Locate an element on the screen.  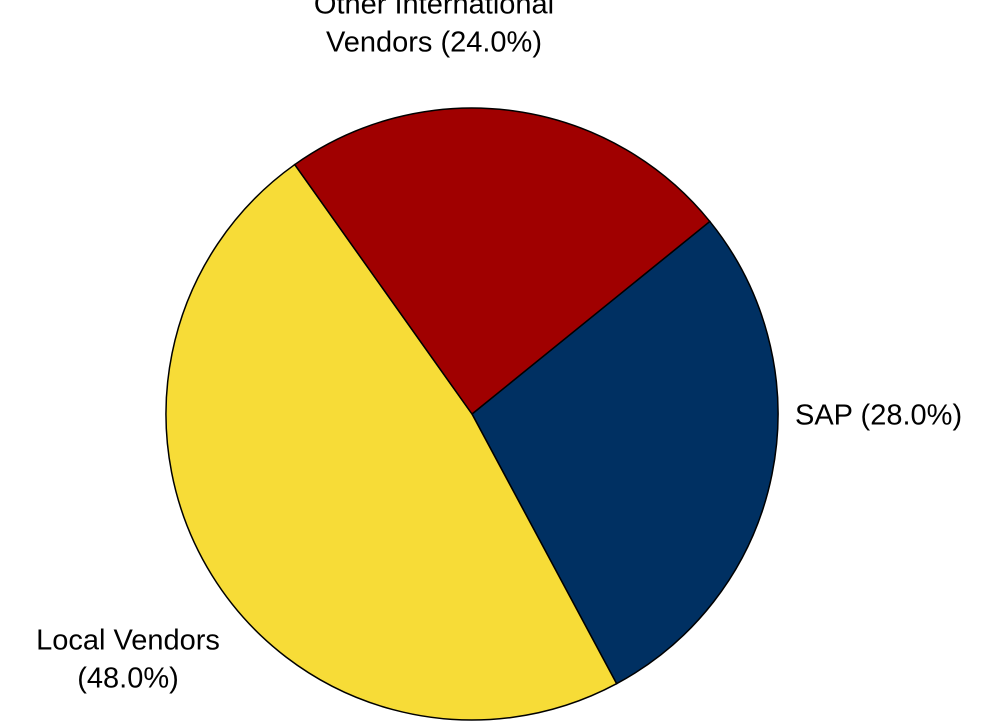
pie-label-local-vendors: Local Vendors (48.0%) is located at coordinates (128, 660).